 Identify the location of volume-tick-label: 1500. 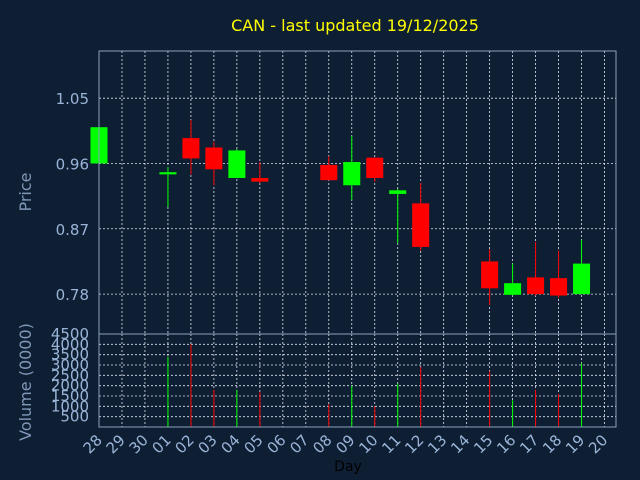
(70, 396).